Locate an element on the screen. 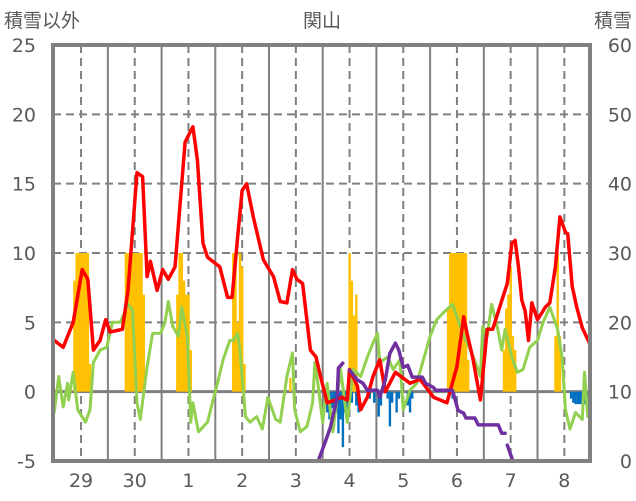 The height and width of the screenshot is (501, 636). right-axis-ticks: 60 50 40 30 20 10 0 is located at coordinates (620, 254).